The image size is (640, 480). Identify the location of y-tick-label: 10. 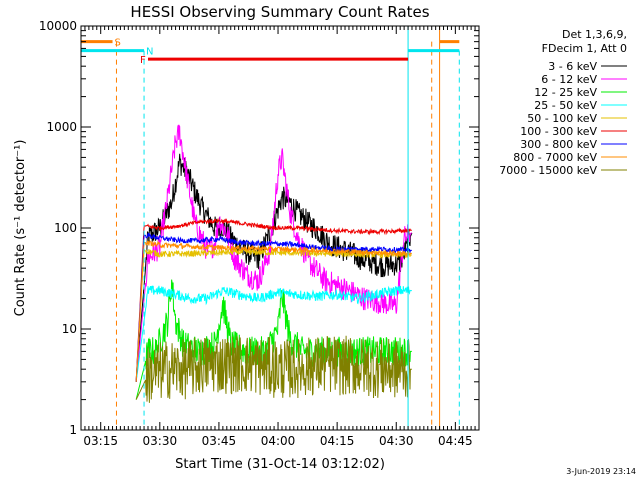
(69, 329).